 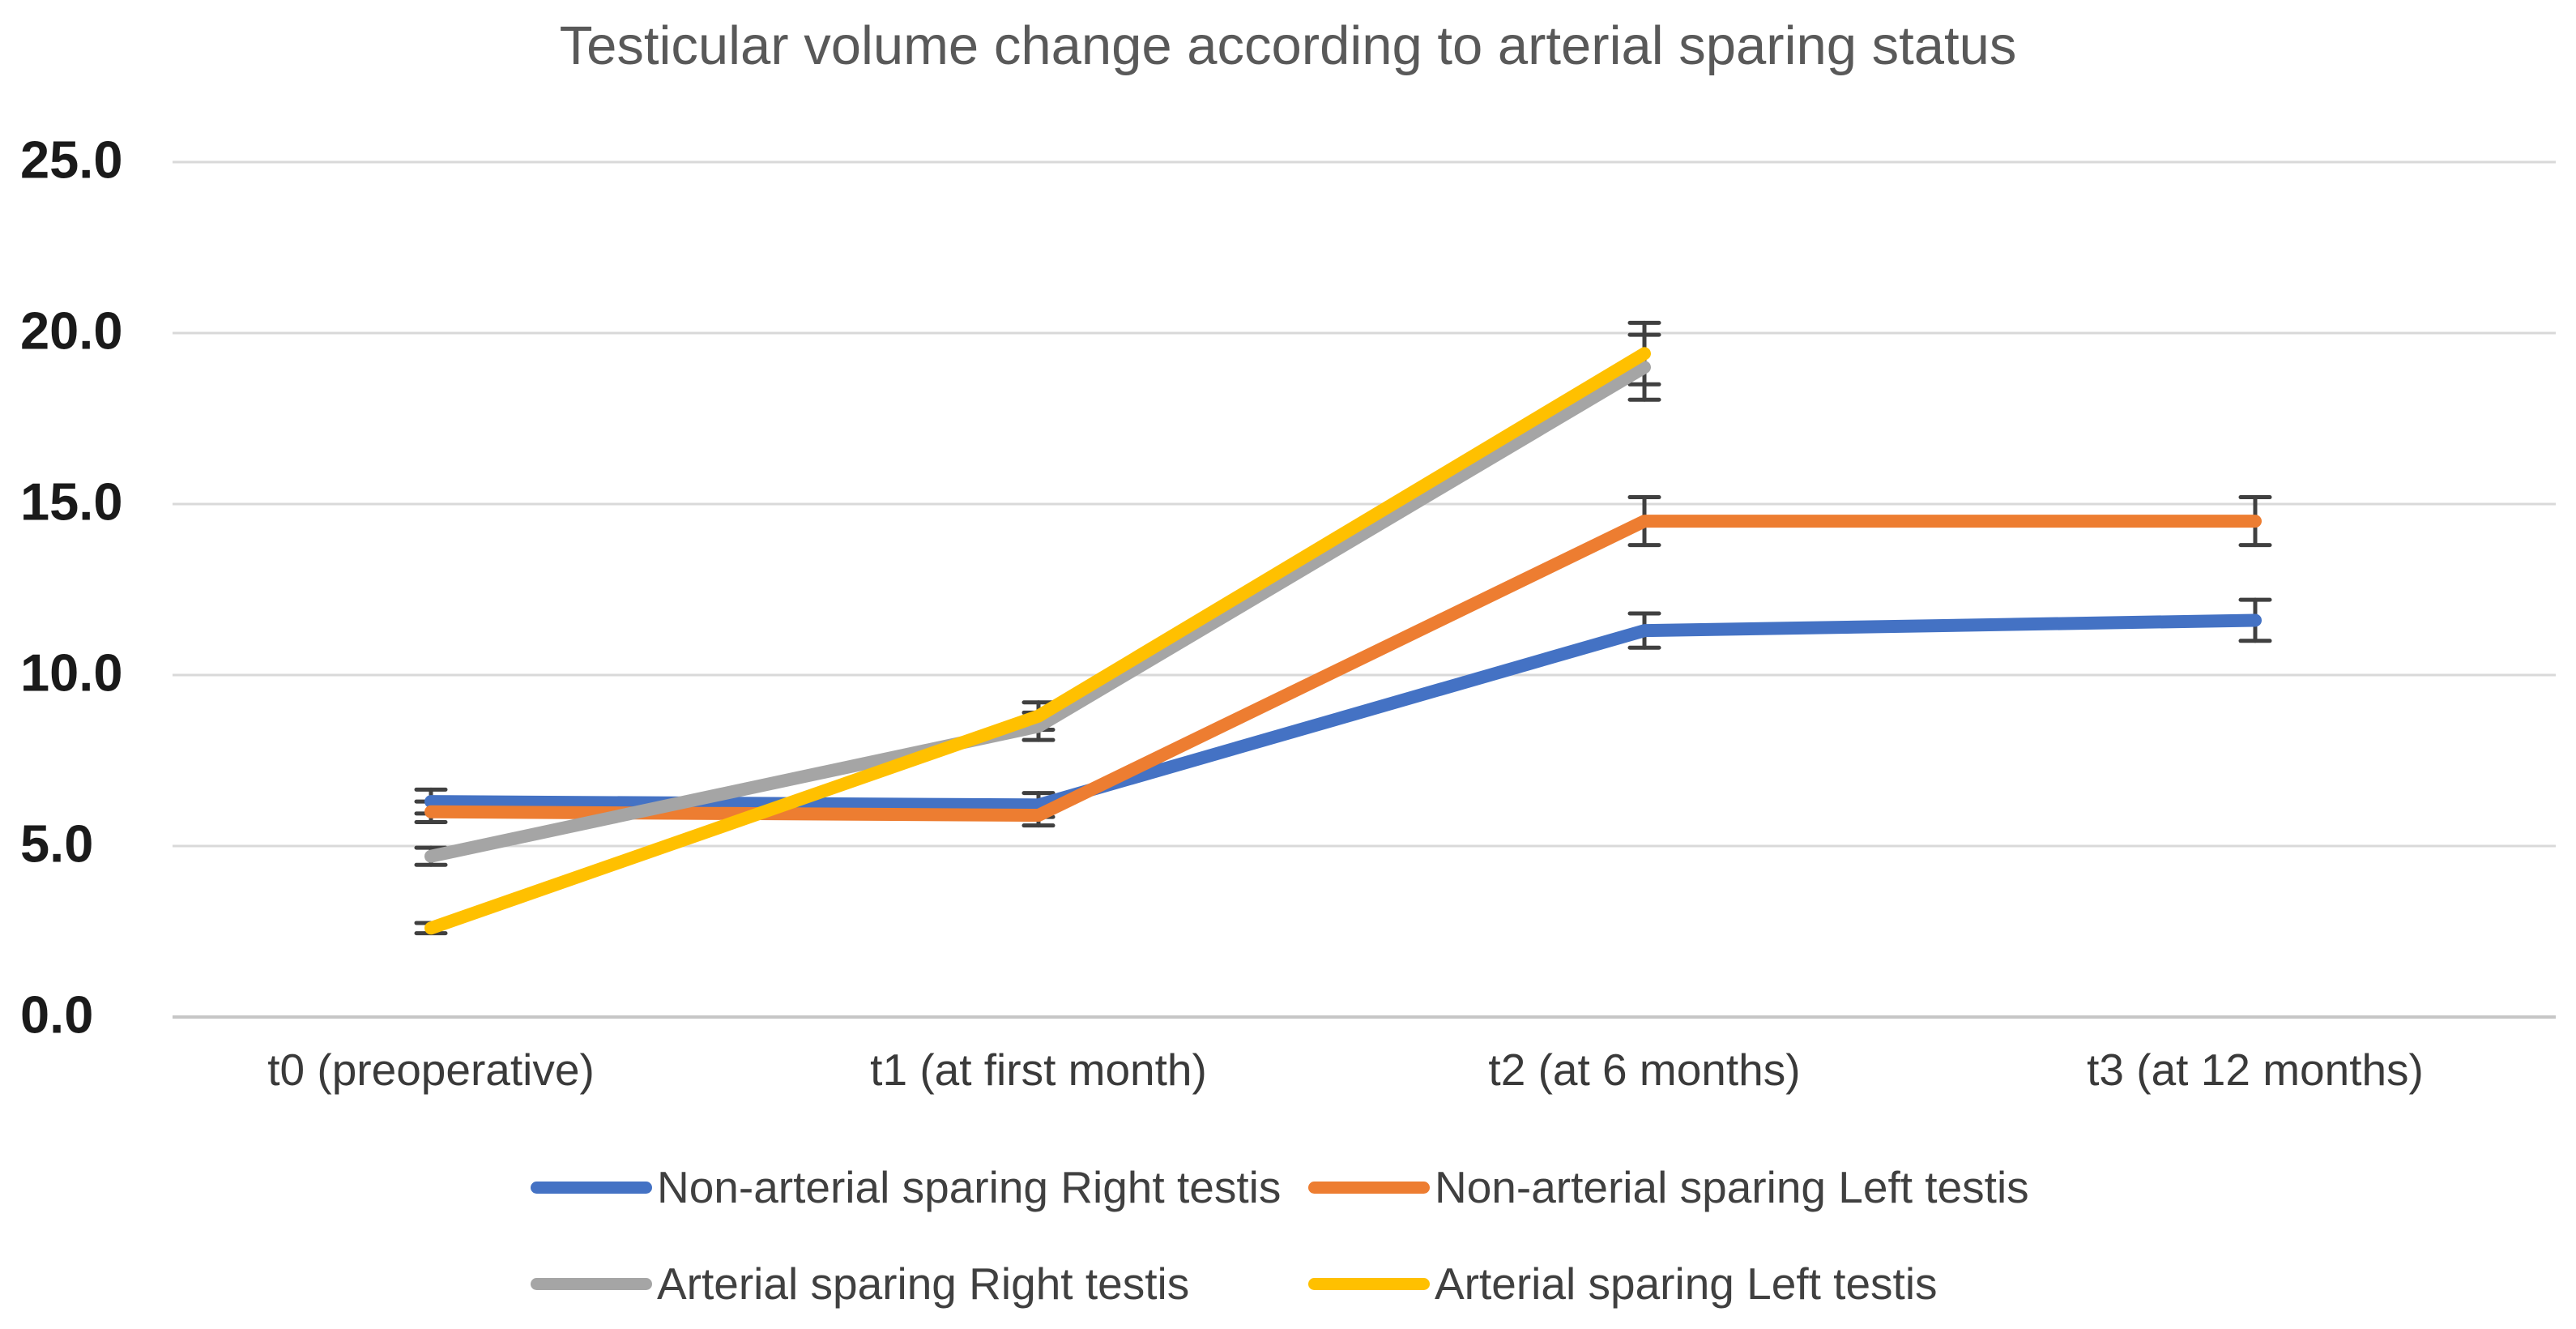 I want to click on legend-label: Non-arterial sparing Right testis, so click(x=969, y=1187).